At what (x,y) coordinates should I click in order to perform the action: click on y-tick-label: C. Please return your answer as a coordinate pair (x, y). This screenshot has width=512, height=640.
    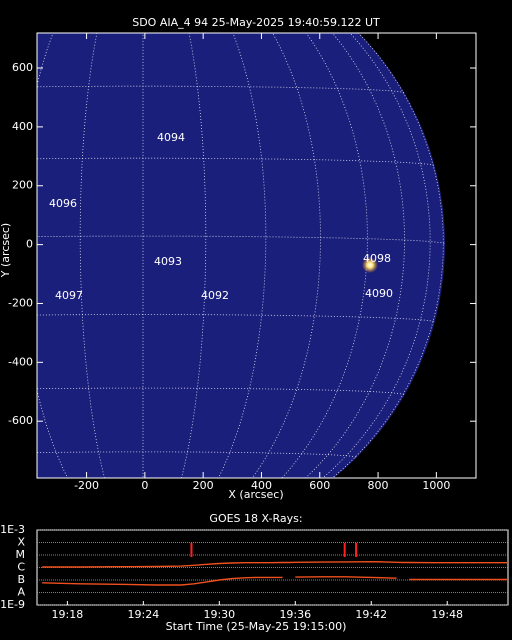
    Looking at the image, I should click on (21, 567).